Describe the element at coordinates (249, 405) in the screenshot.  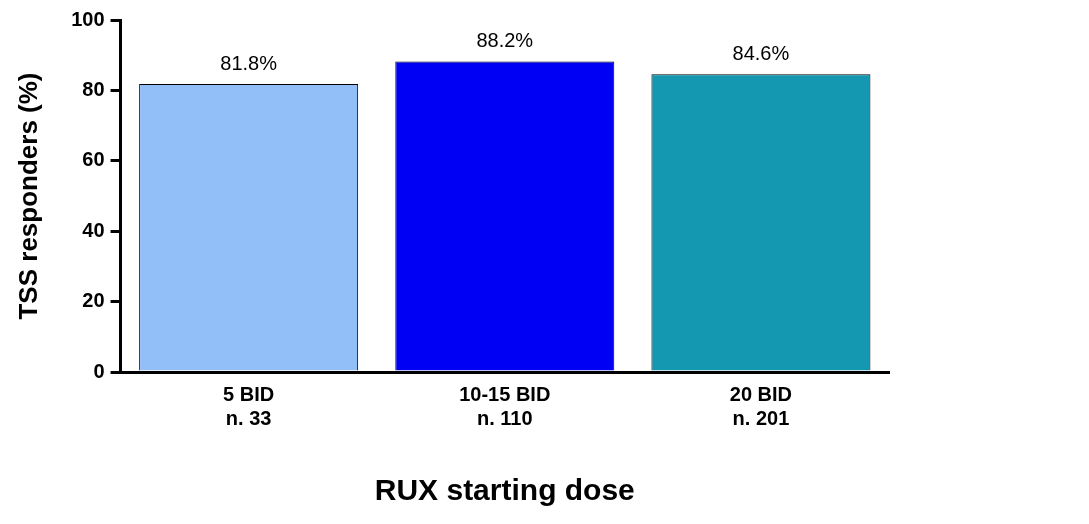
I see `x-tick-label: 5 BID n. 33` at that location.